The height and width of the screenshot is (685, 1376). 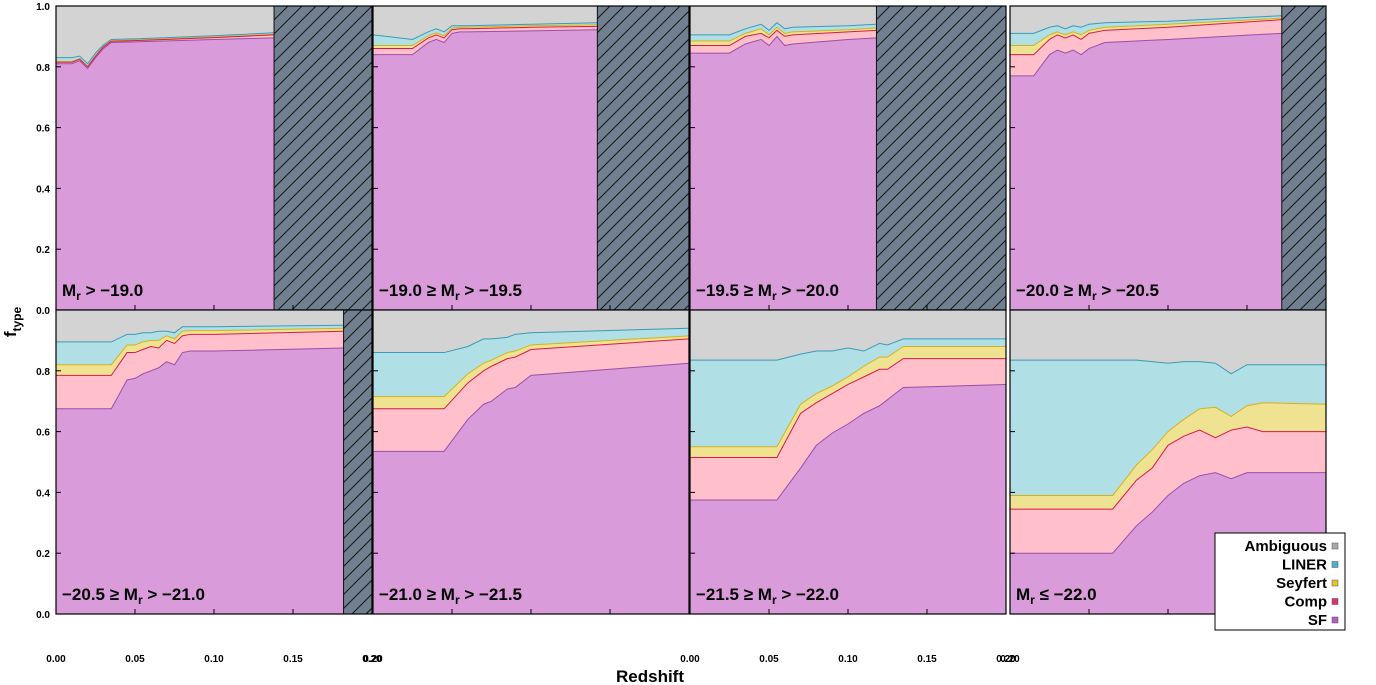 I want to click on y-axis-title: ftype, so click(x=12, y=322).